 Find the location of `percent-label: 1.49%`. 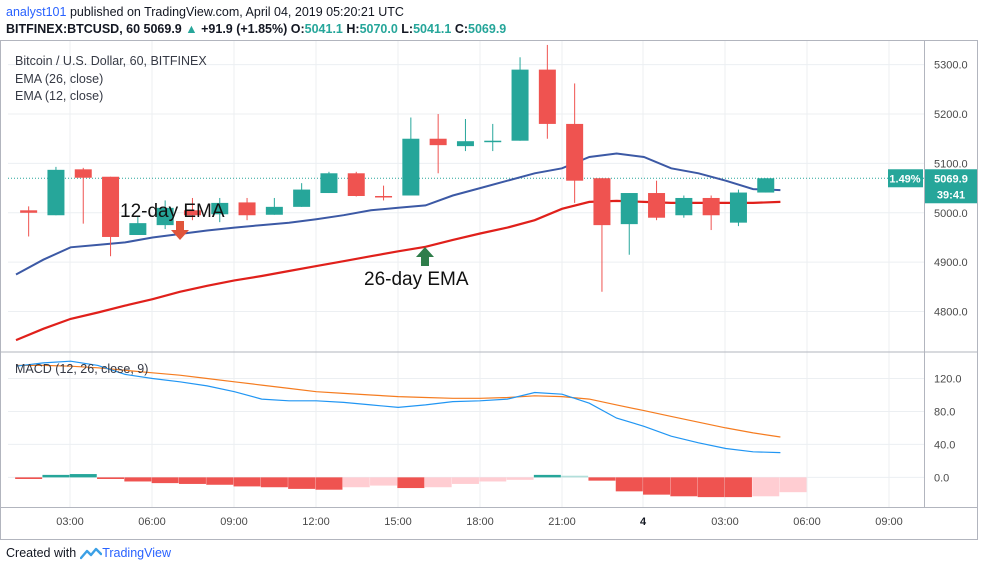

percent-label: 1.49% is located at coordinates (904, 179).